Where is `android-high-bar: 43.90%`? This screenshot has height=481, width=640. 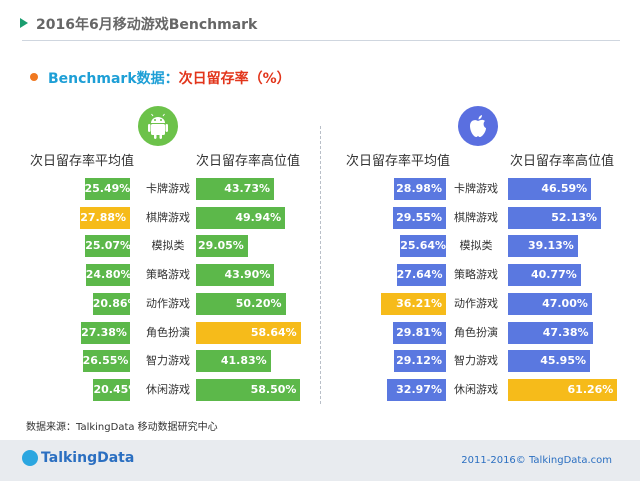
android-high-bar: 43.90% is located at coordinates (235, 275).